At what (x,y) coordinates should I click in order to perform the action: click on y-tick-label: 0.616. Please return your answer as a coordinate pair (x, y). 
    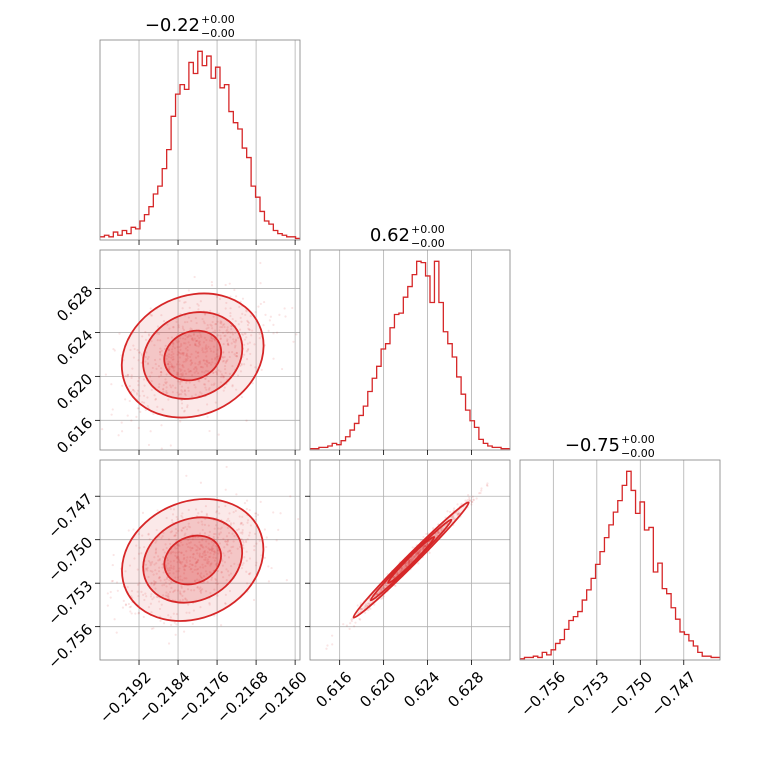
    Looking at the image, I should click on (74, 435).